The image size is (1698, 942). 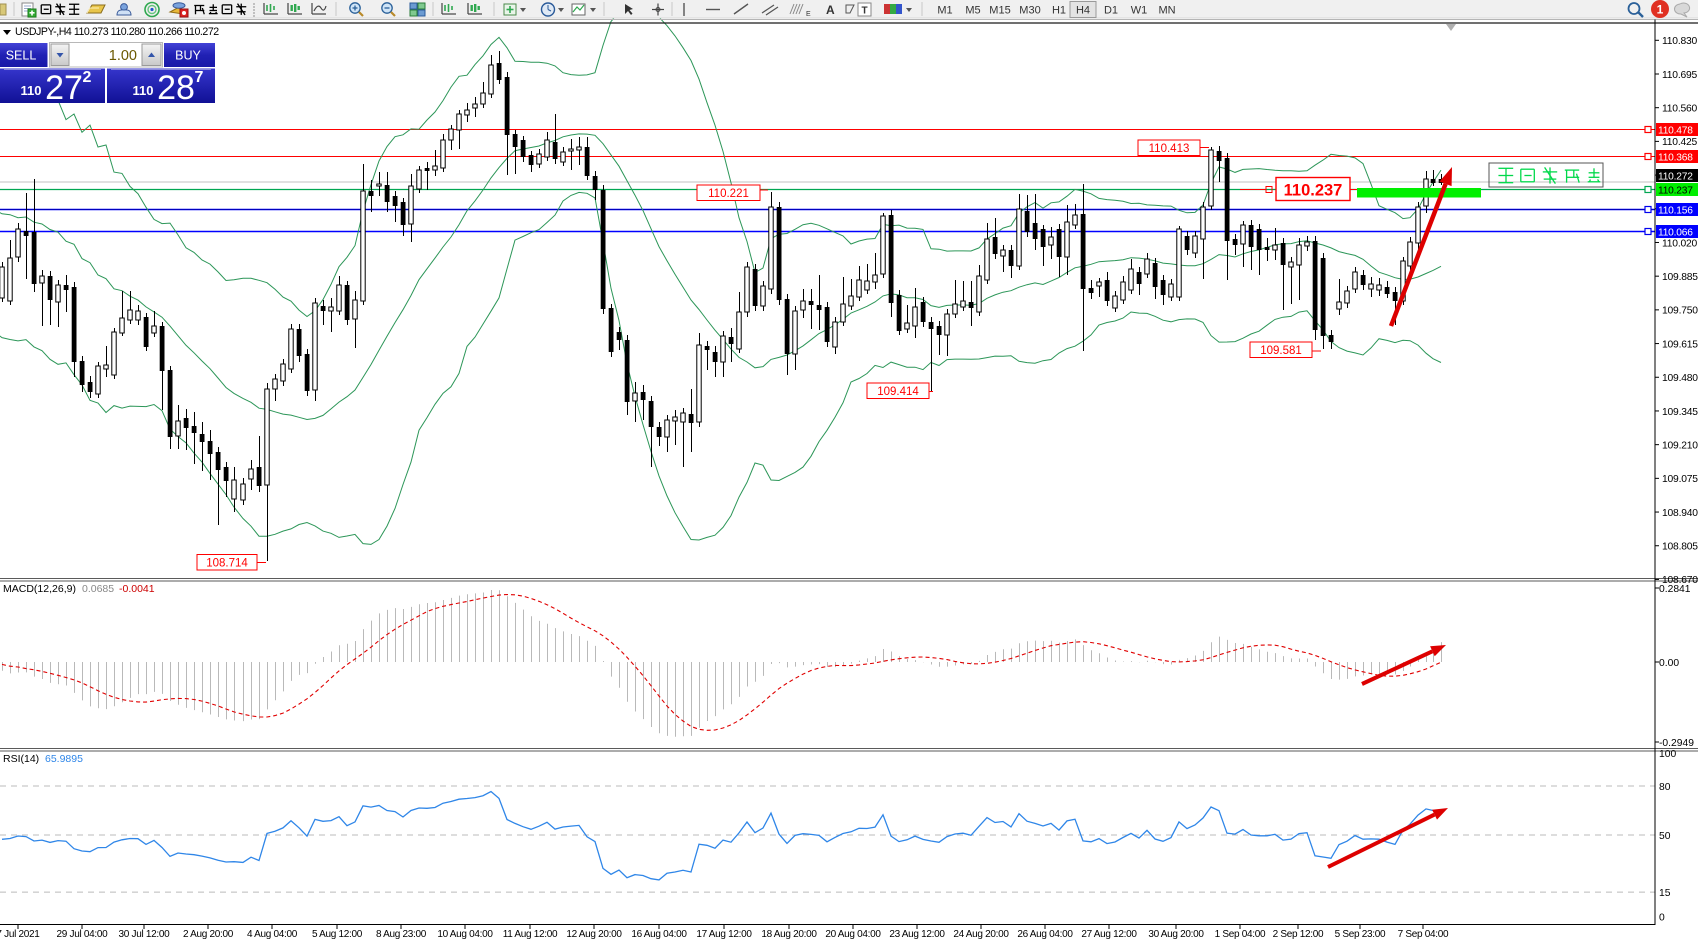 I want to click on svg-text: M5, so click(x=972, y=11).